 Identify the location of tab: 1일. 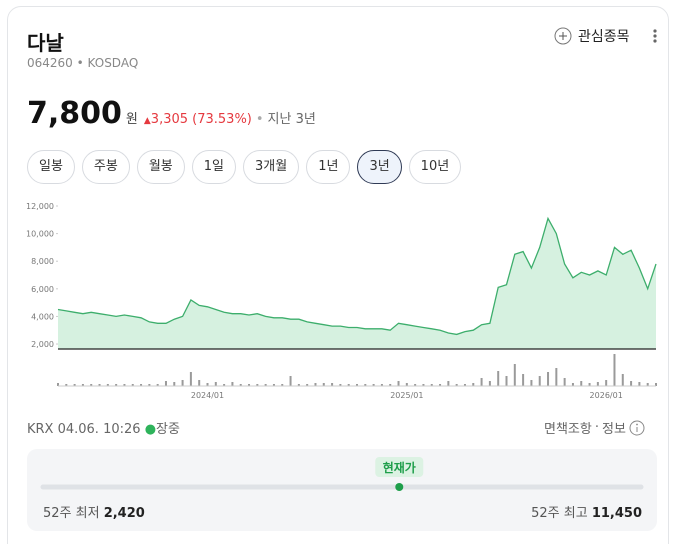
(213, 167).